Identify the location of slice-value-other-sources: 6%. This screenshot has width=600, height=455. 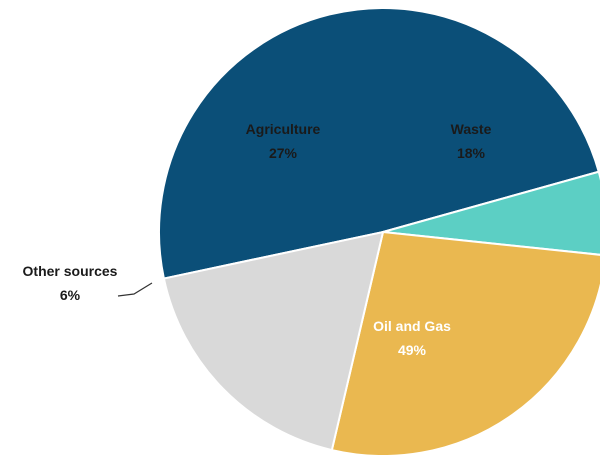
(70, 295).